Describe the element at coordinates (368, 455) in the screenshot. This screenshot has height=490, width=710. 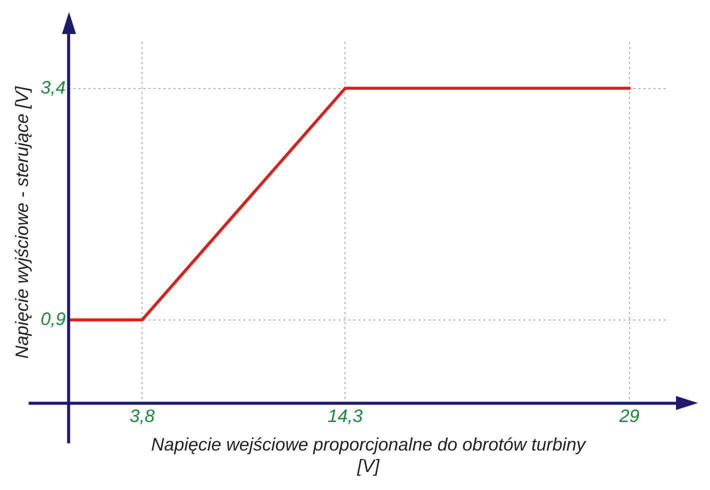
I see `x-axis-title: Napięcie wejściowe proporcjonalne do obrotów turbiny [V]` at that location.